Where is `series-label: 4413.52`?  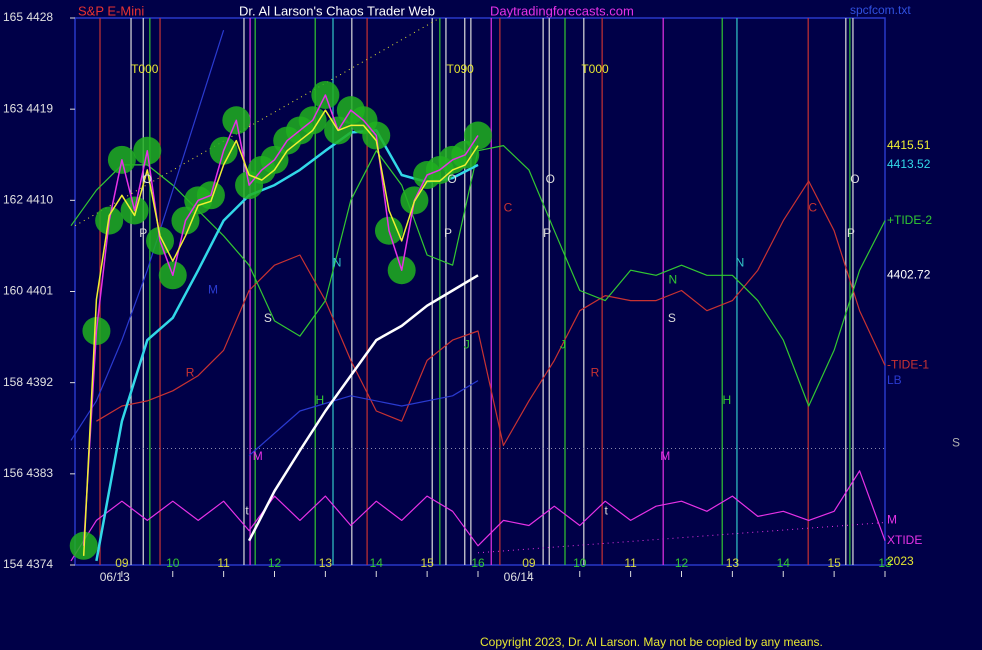 series-label: 4413.52 is located at coordinates (909, 164).